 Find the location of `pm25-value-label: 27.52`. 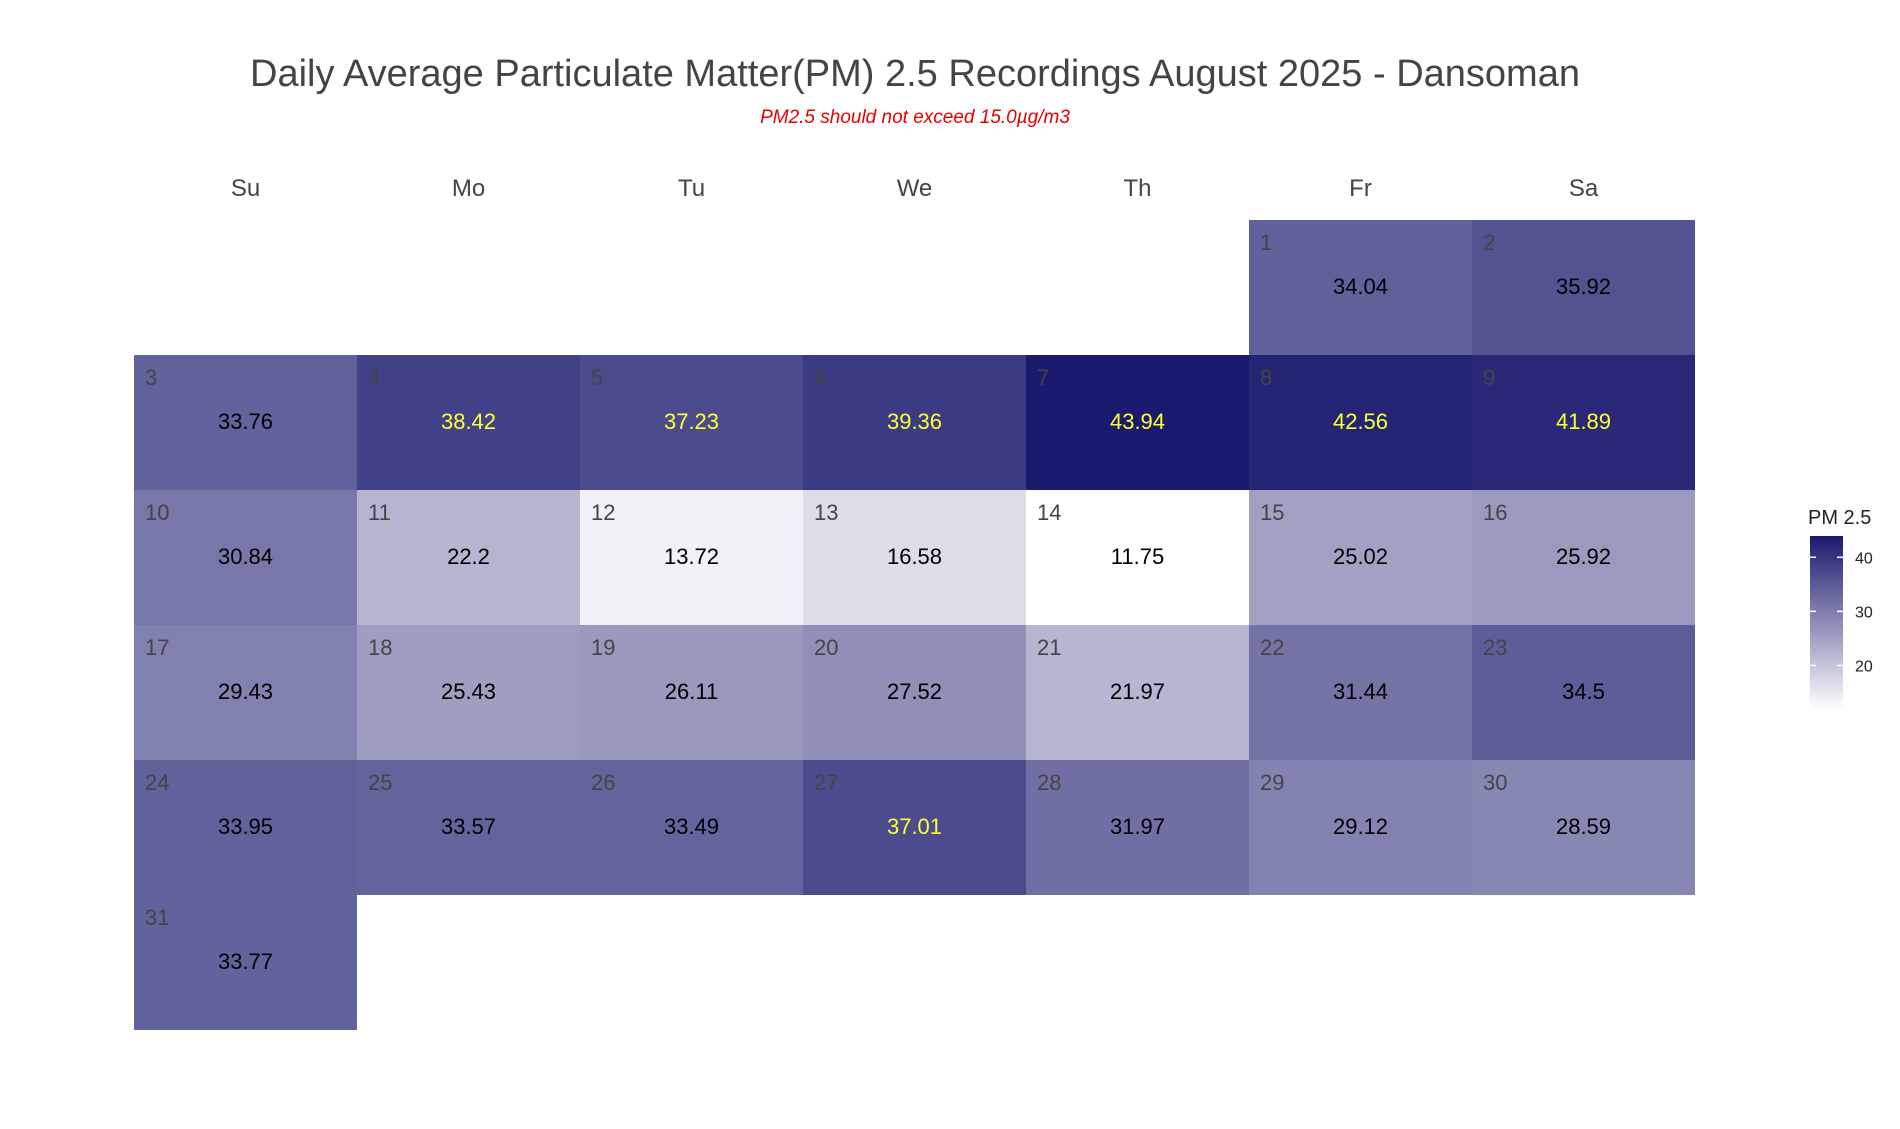

pm25-value-label: 27.52 is located at coordinates (914, 691).